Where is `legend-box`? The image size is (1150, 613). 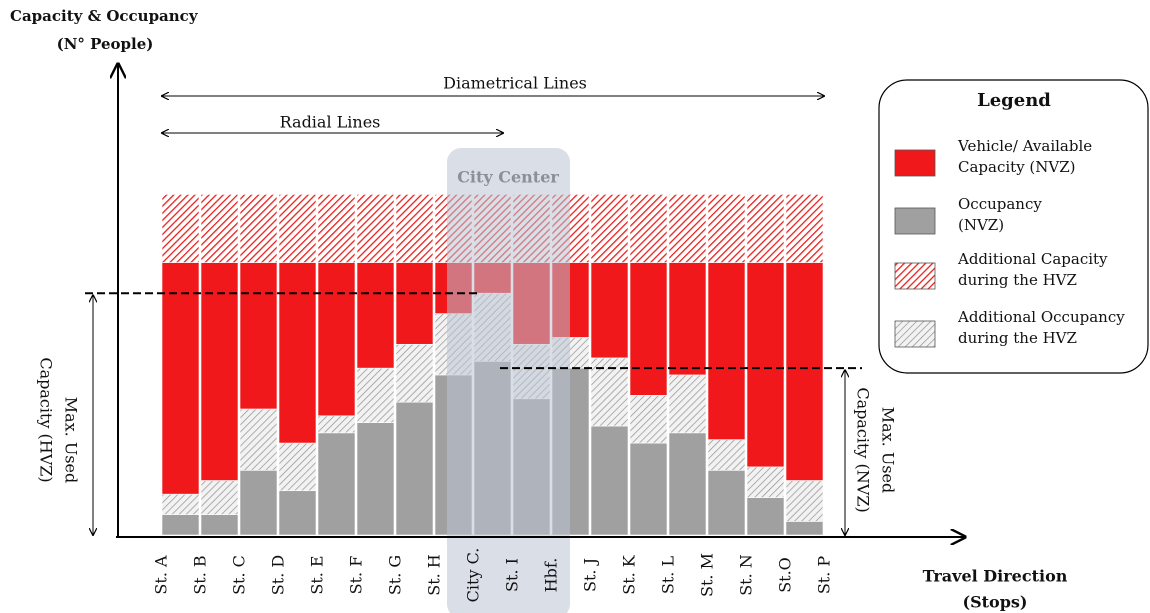
legend-box is located at coordinates (1013, 226).